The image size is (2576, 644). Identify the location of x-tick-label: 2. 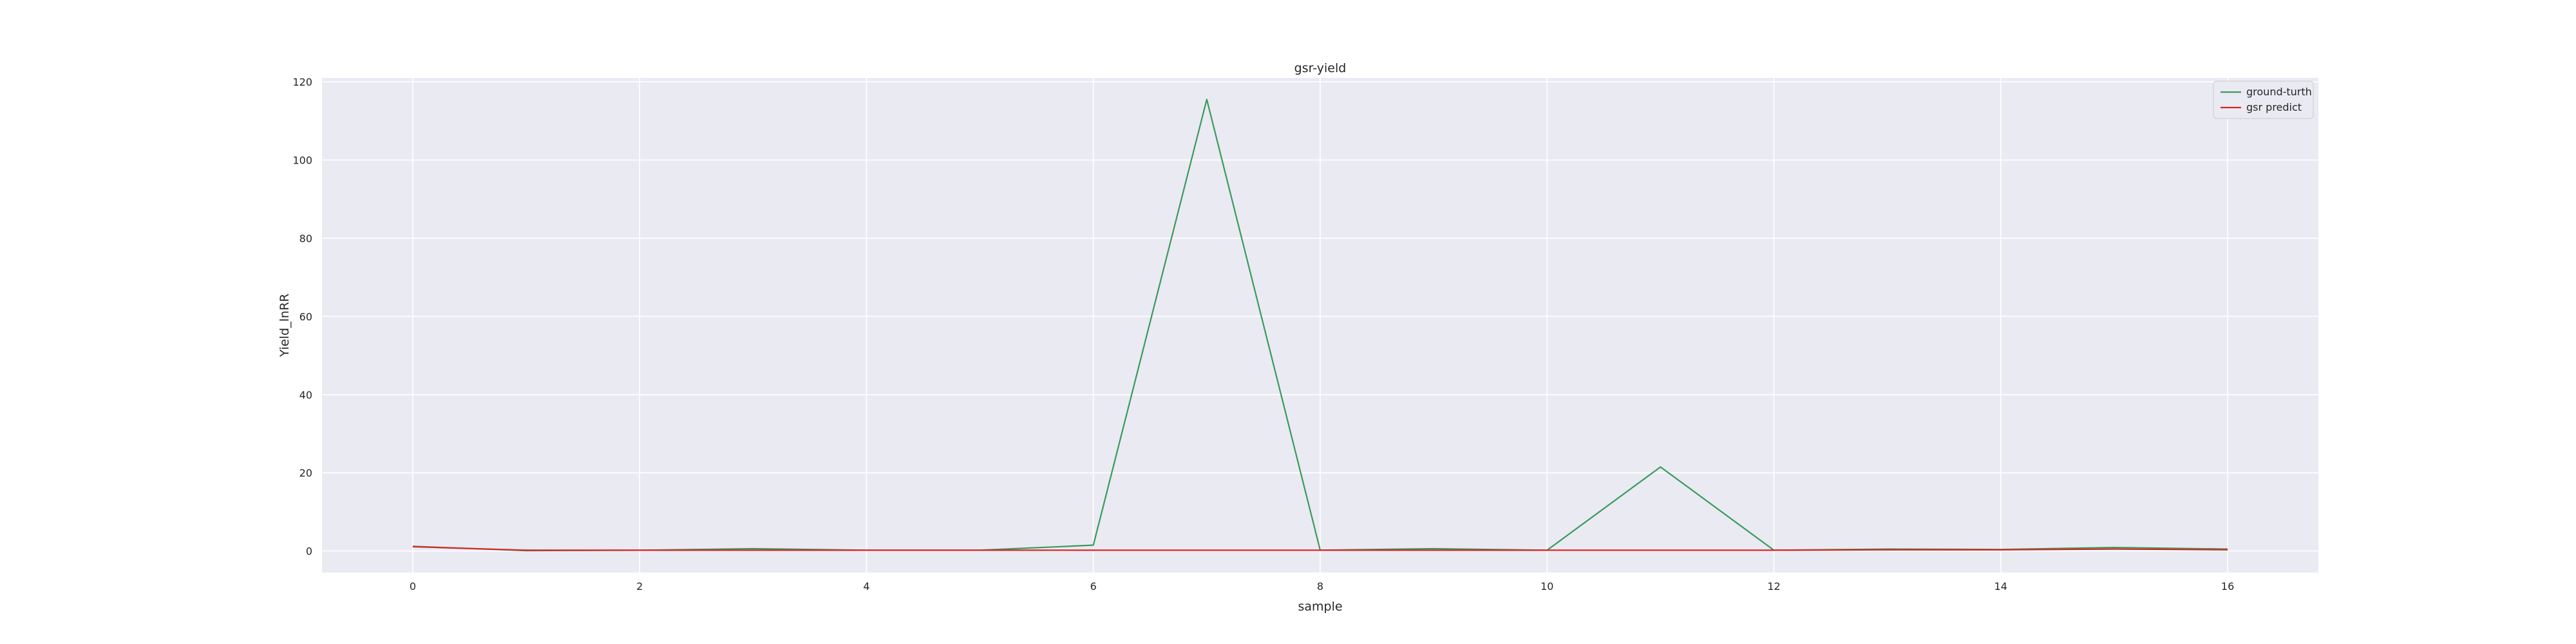
(639, 586).